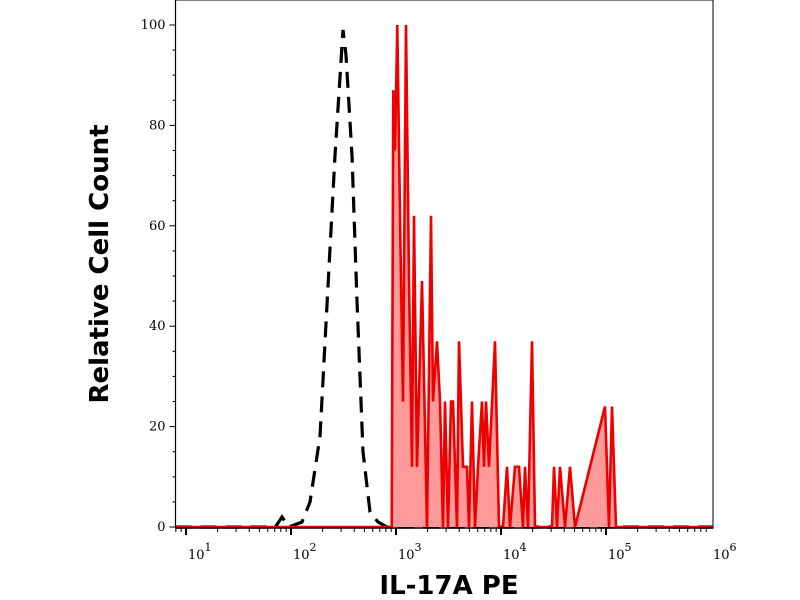 The width and height of the screenshot is (800, 600). I want to click on x-tick-exponent: 3, so click(418, 547).